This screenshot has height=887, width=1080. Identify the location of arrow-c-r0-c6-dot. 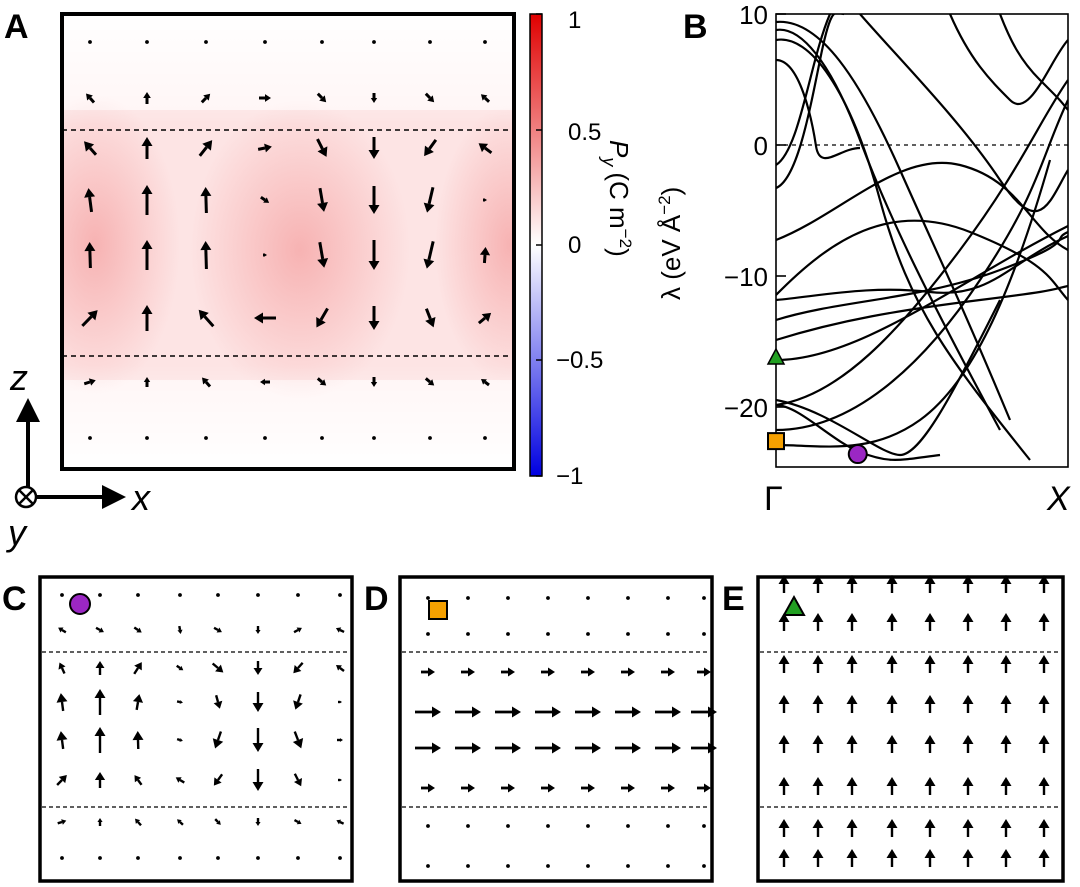
(298, 595).